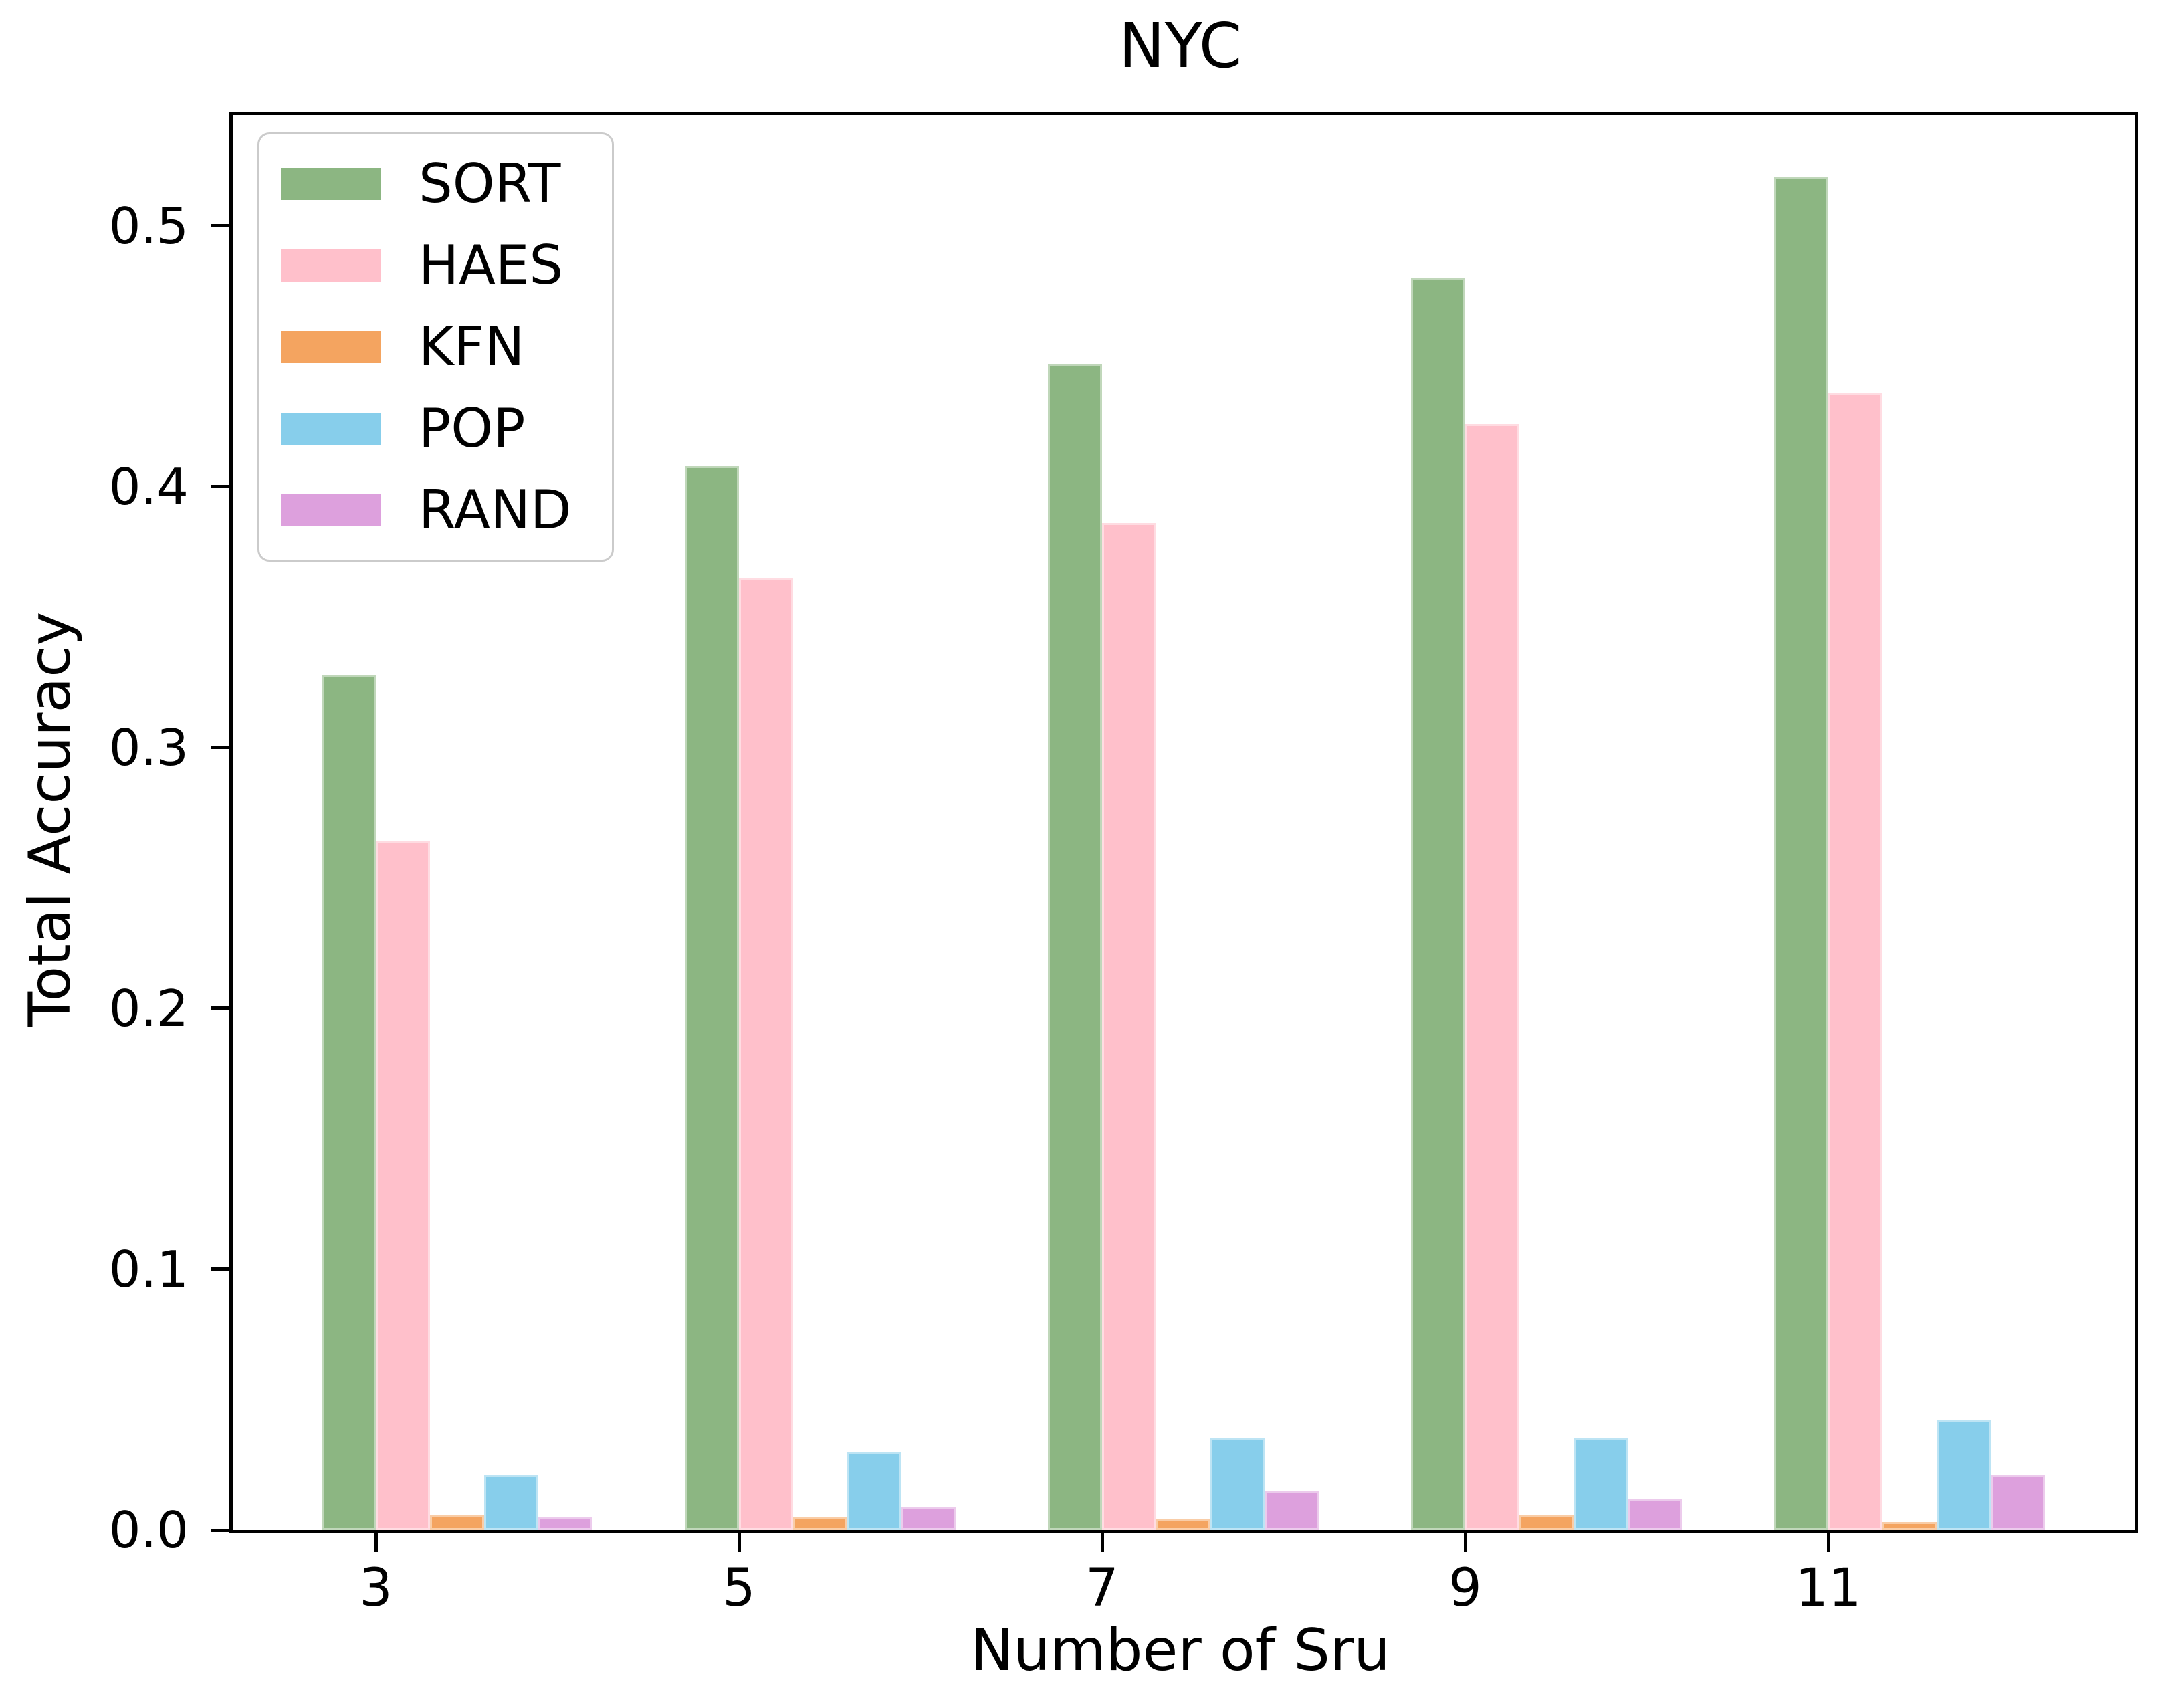 This screenshot has height=1708, width=2162. What do you see at coordinates (220, 748) in the screenshot?
I see `y-tick-mark-0.3` at bounding box center [220, 748].